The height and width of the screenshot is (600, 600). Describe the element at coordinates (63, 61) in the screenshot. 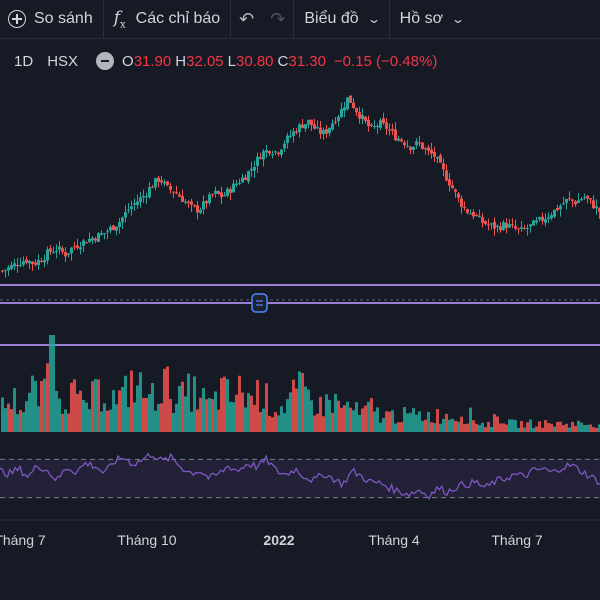

I see `exchange-label: HSX` at that location.